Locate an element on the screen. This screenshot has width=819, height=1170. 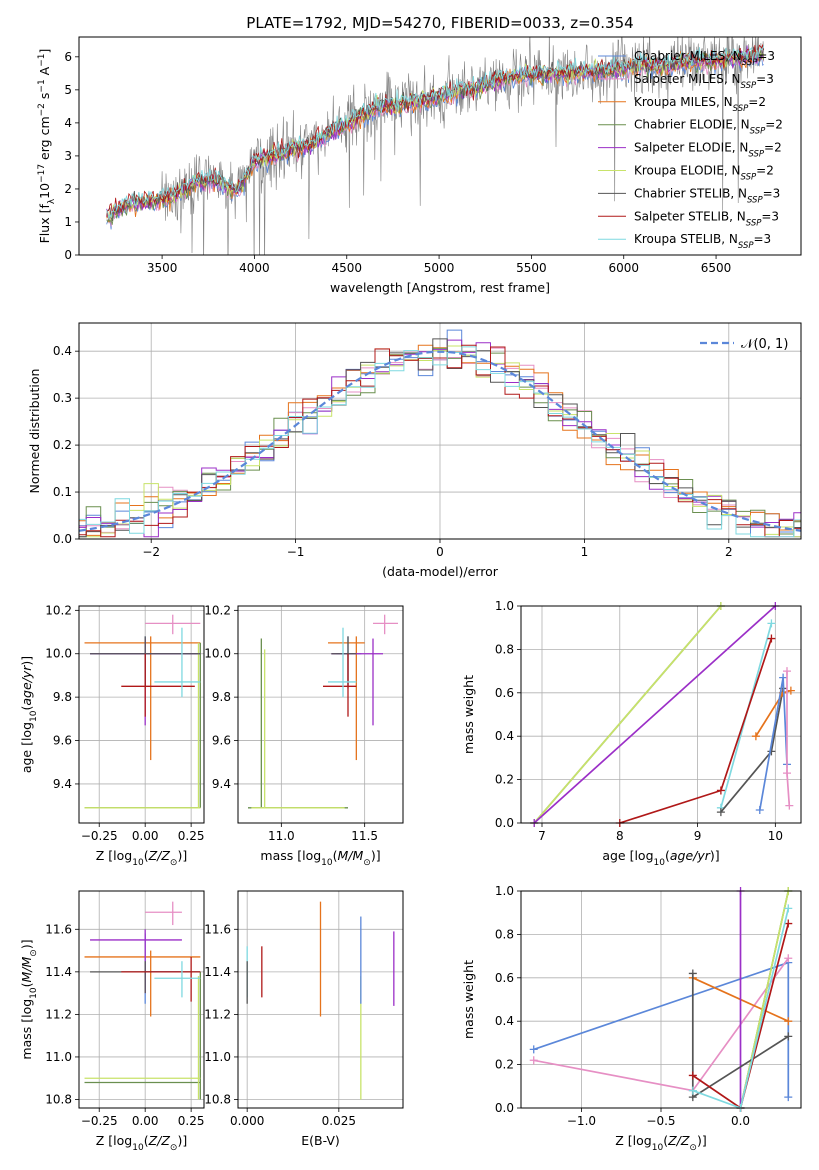
x-tick-label: 0.000 is located at coordinates (247, 1121).